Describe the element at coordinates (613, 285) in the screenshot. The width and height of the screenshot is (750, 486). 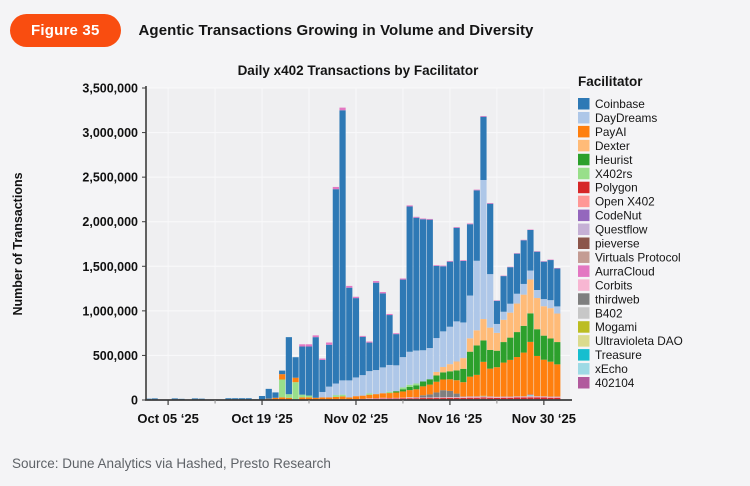
I see `legend-label: Corbits` at that location.